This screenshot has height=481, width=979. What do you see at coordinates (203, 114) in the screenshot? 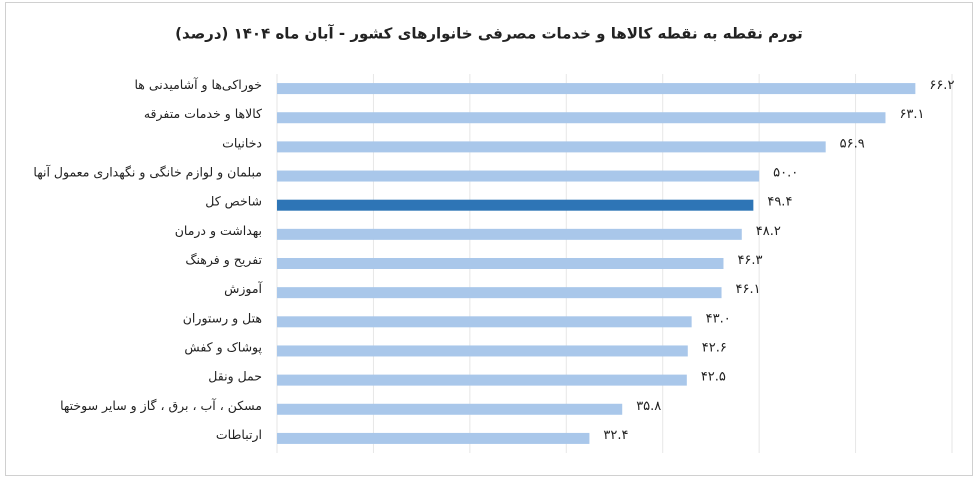
I see `category-label: کالاها و خدمات متفرقه` at bounding box center [203, 114].